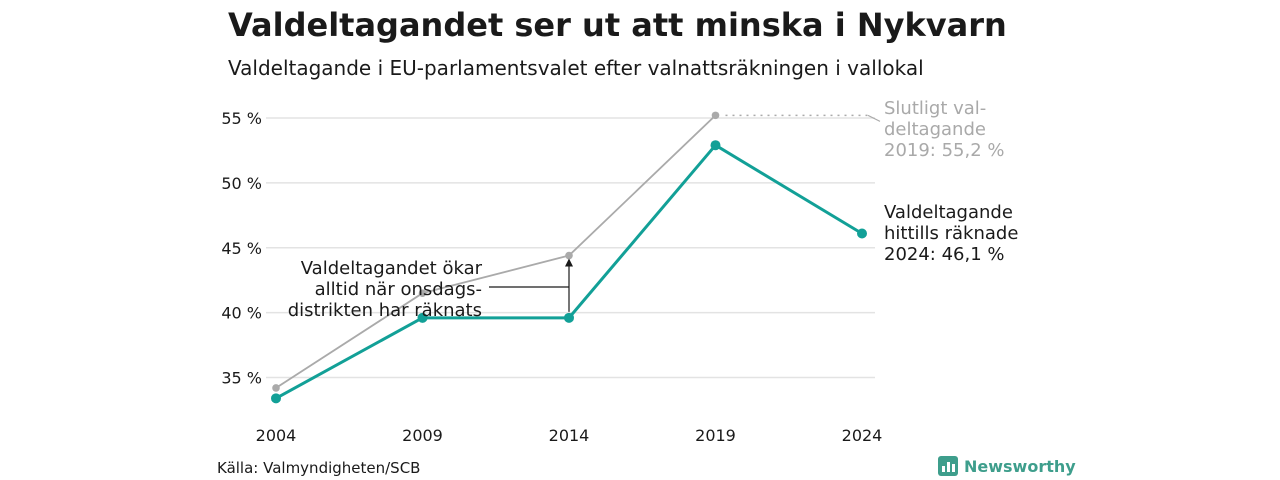 The height and width of the screenshot is (480, 1280). Describe the element at coordinates (948, 466) in the screenshot. I see `newsworthy-logo-icon` at that location.